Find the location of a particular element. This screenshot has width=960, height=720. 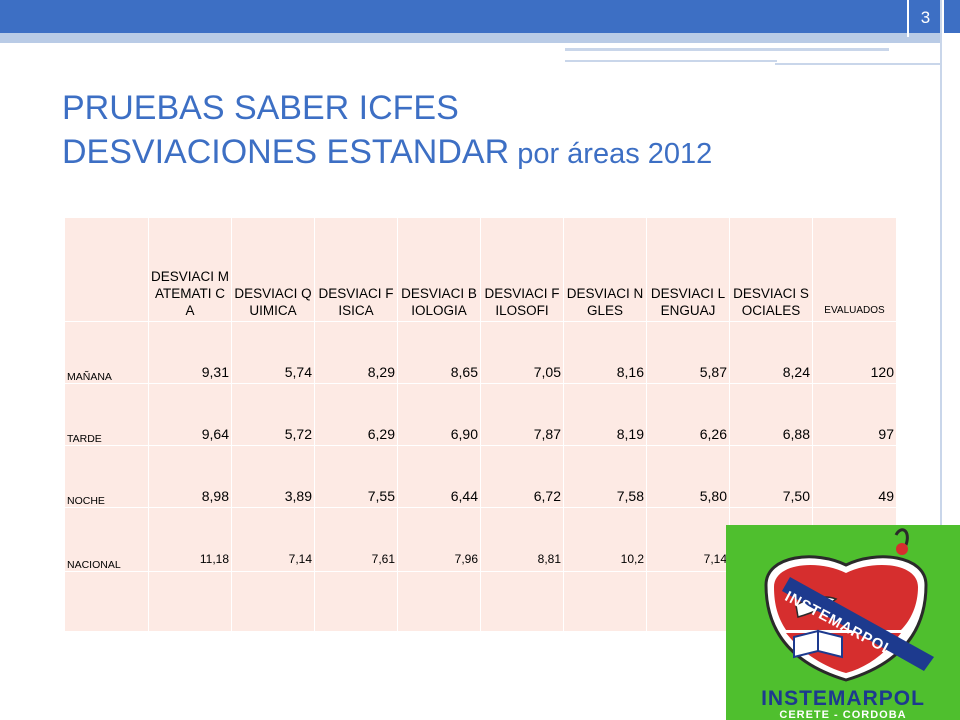

table-cell: 6,88 is located at coordinates (771, 414).